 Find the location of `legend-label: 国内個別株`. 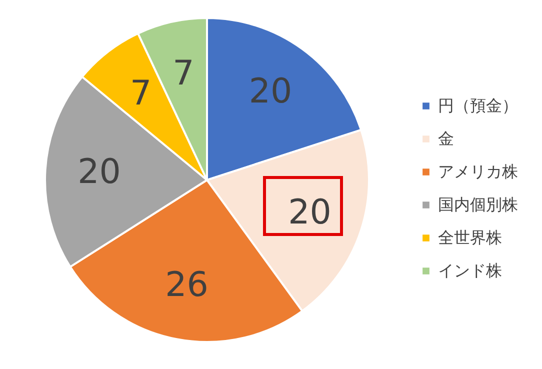

legend-label: 国内個別株 is located at coordinates (478, 204).